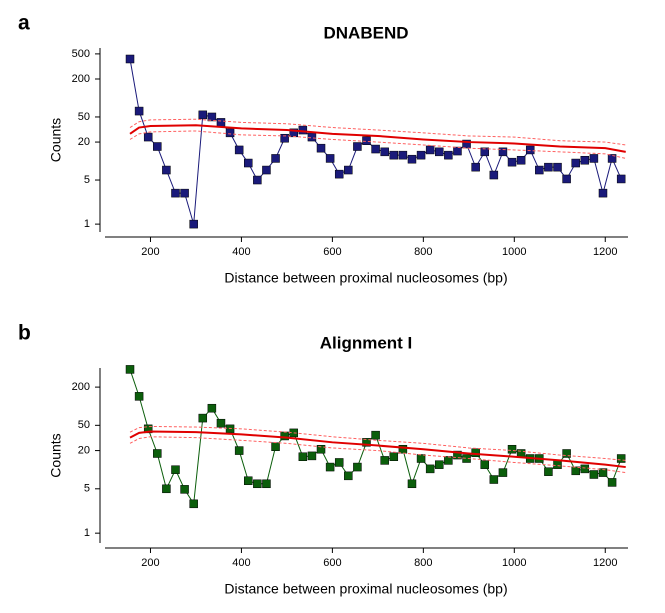 The height and width of the screenshot is (613, 665). Describe the element at coordinates (366, 342) in the screenshot. I see `chart-title: Alignment I` at that location.